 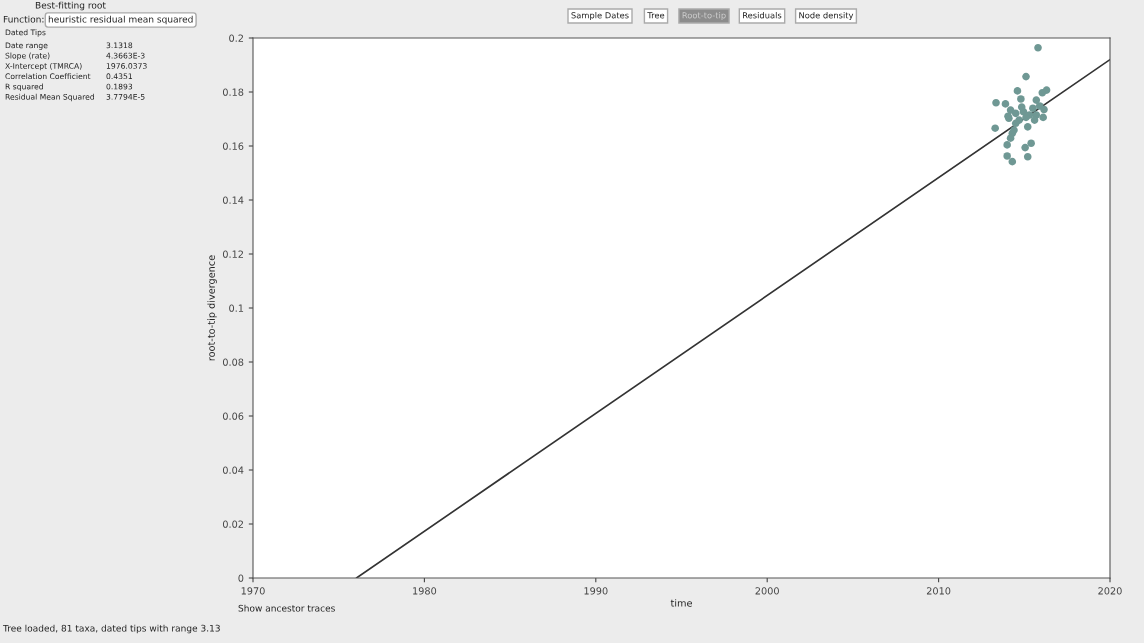 I want to click on y-tick-label: 0.08, so click(x=233, y=362).